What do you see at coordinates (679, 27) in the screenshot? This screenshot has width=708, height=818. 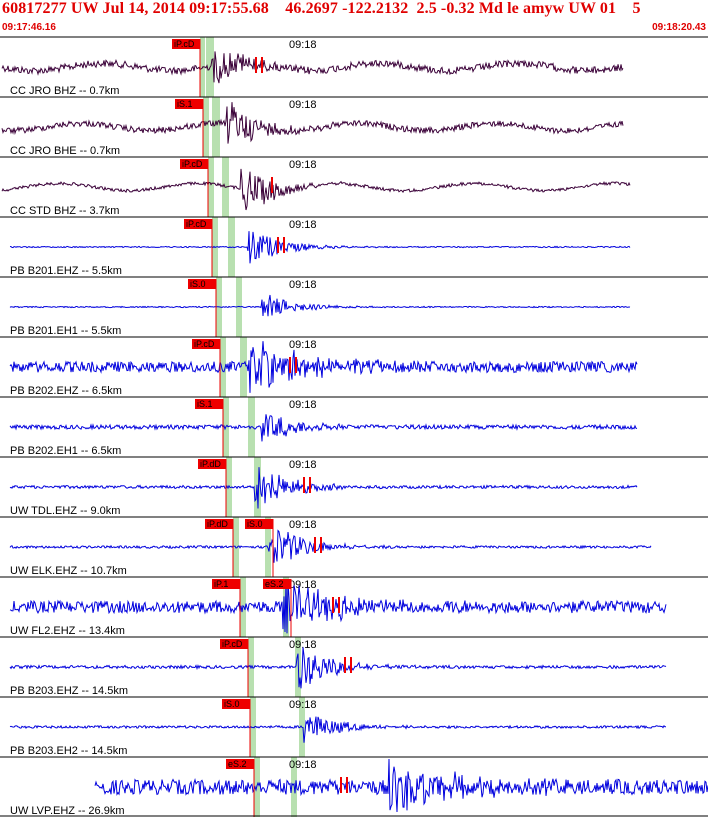 I see `window-end-time: 09:18:20.43` at bounding box center [679, 27].